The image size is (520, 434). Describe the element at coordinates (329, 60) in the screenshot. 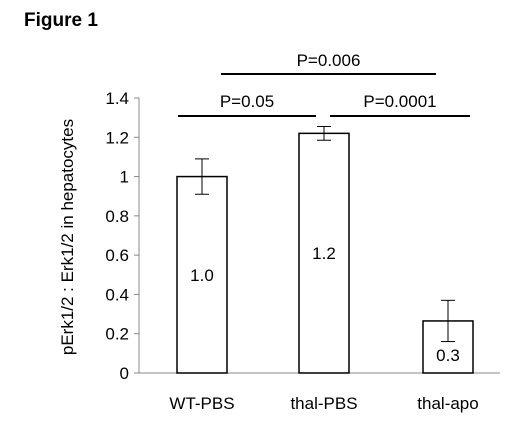

I see `p-value-label: P=0.006` at that location.